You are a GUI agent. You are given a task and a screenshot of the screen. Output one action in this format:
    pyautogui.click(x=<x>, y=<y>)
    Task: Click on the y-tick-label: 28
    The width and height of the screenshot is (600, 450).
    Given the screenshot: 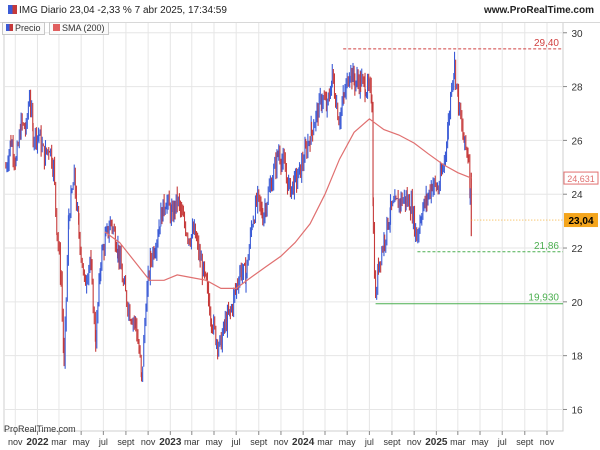 What is the action you would take?
    pyautogui.click(x=577, y=88)
    